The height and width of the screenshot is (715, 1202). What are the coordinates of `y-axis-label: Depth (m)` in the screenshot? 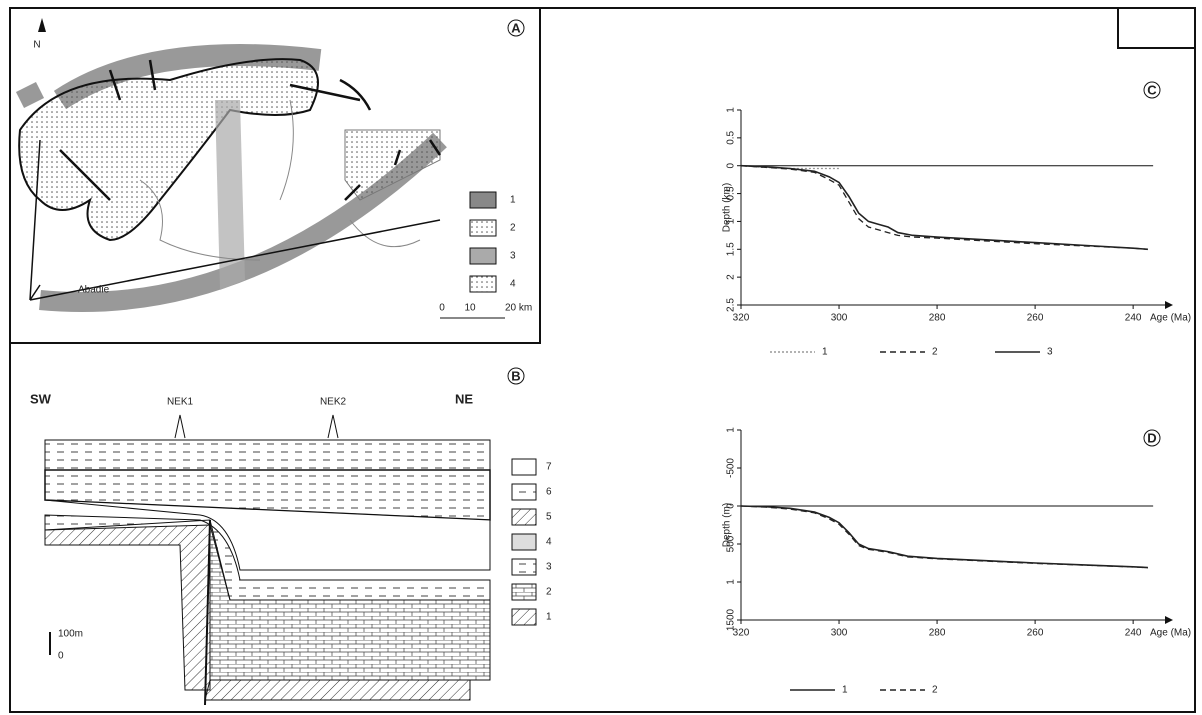 It's located at (727, 525).